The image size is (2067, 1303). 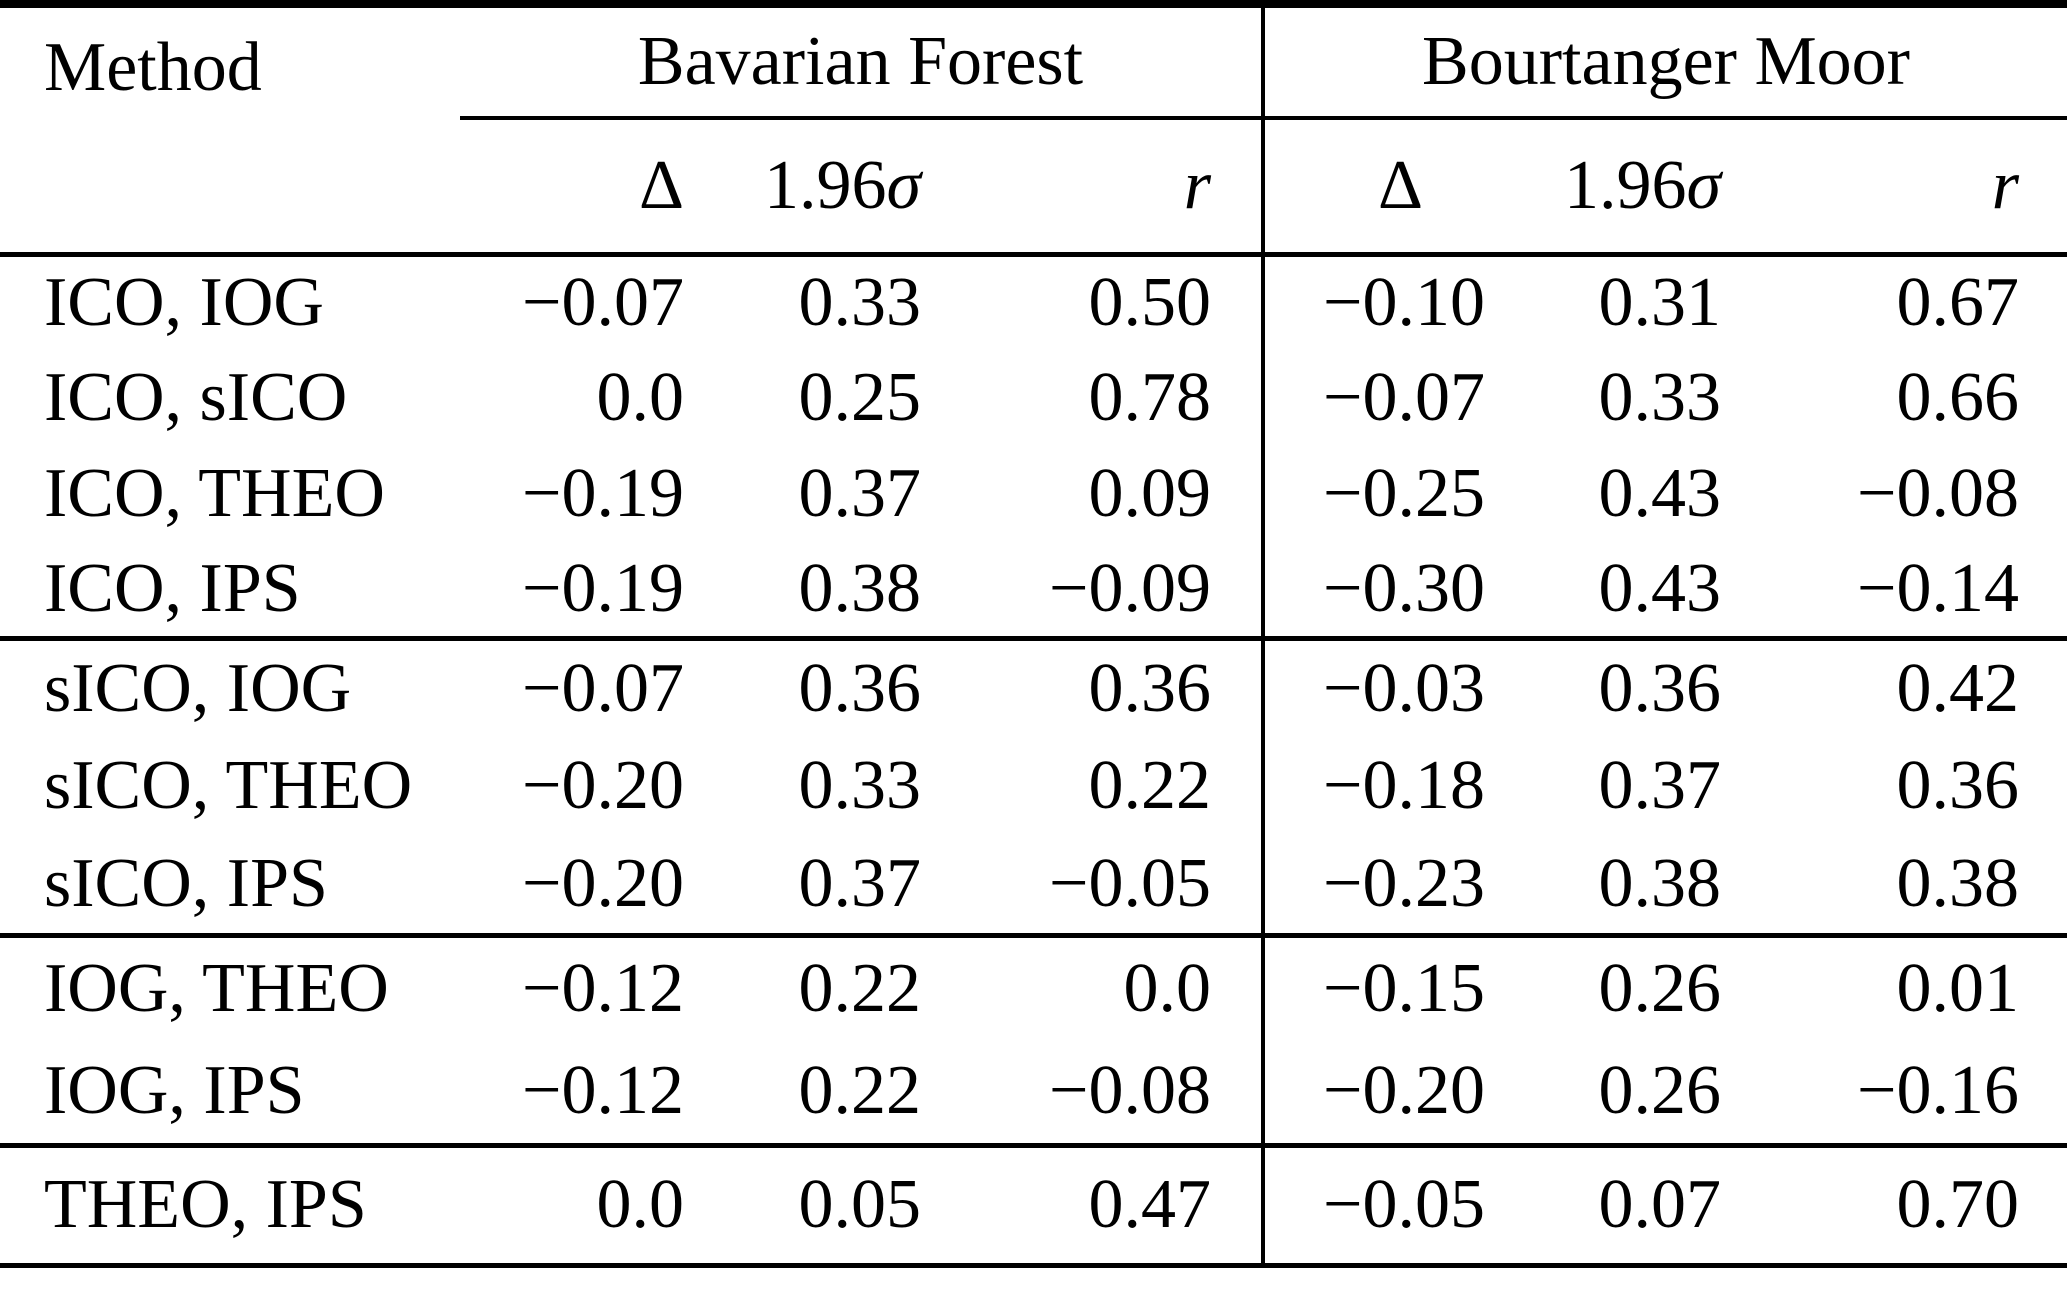 I want to click on col-group-bourtanger-moor: Bourtanger Moor, so click(x=1664, y=62).